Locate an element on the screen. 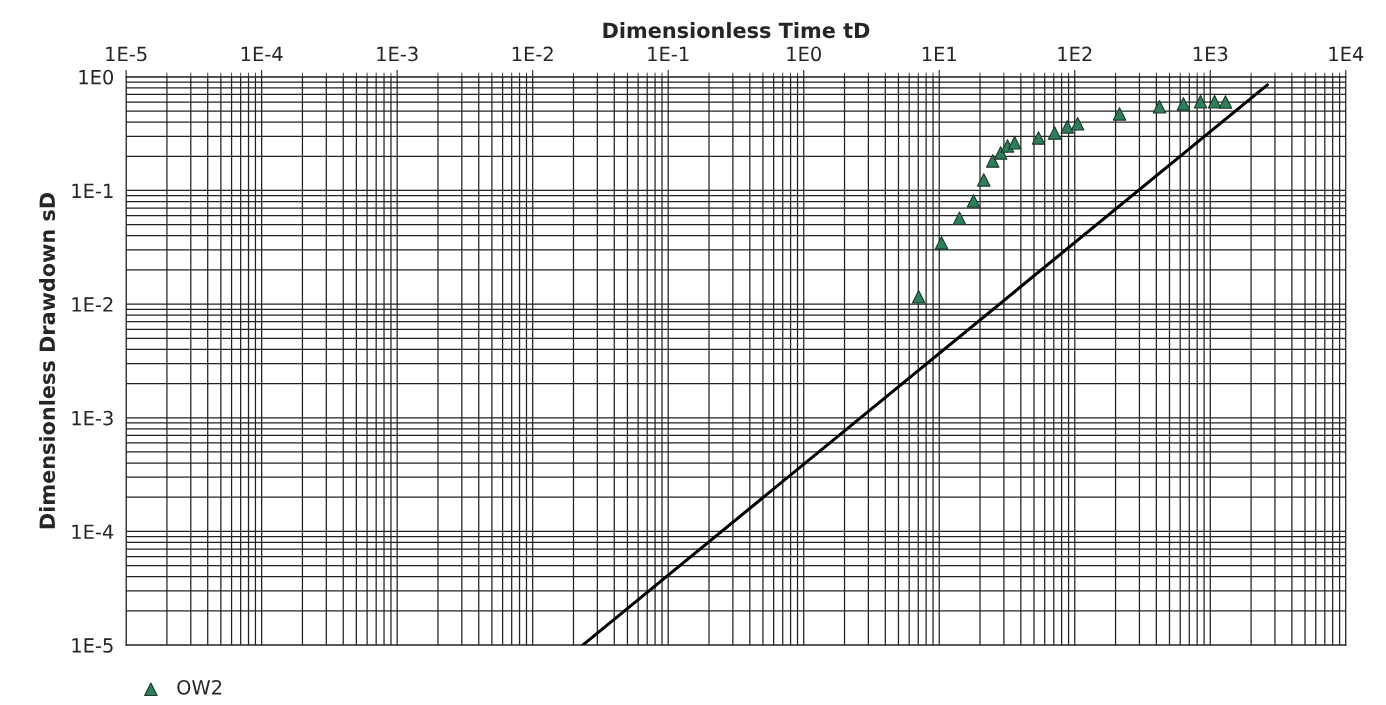 The image size is (1386, 705). x-tick-label: 1E-2 is located at coordinates (532, 53).